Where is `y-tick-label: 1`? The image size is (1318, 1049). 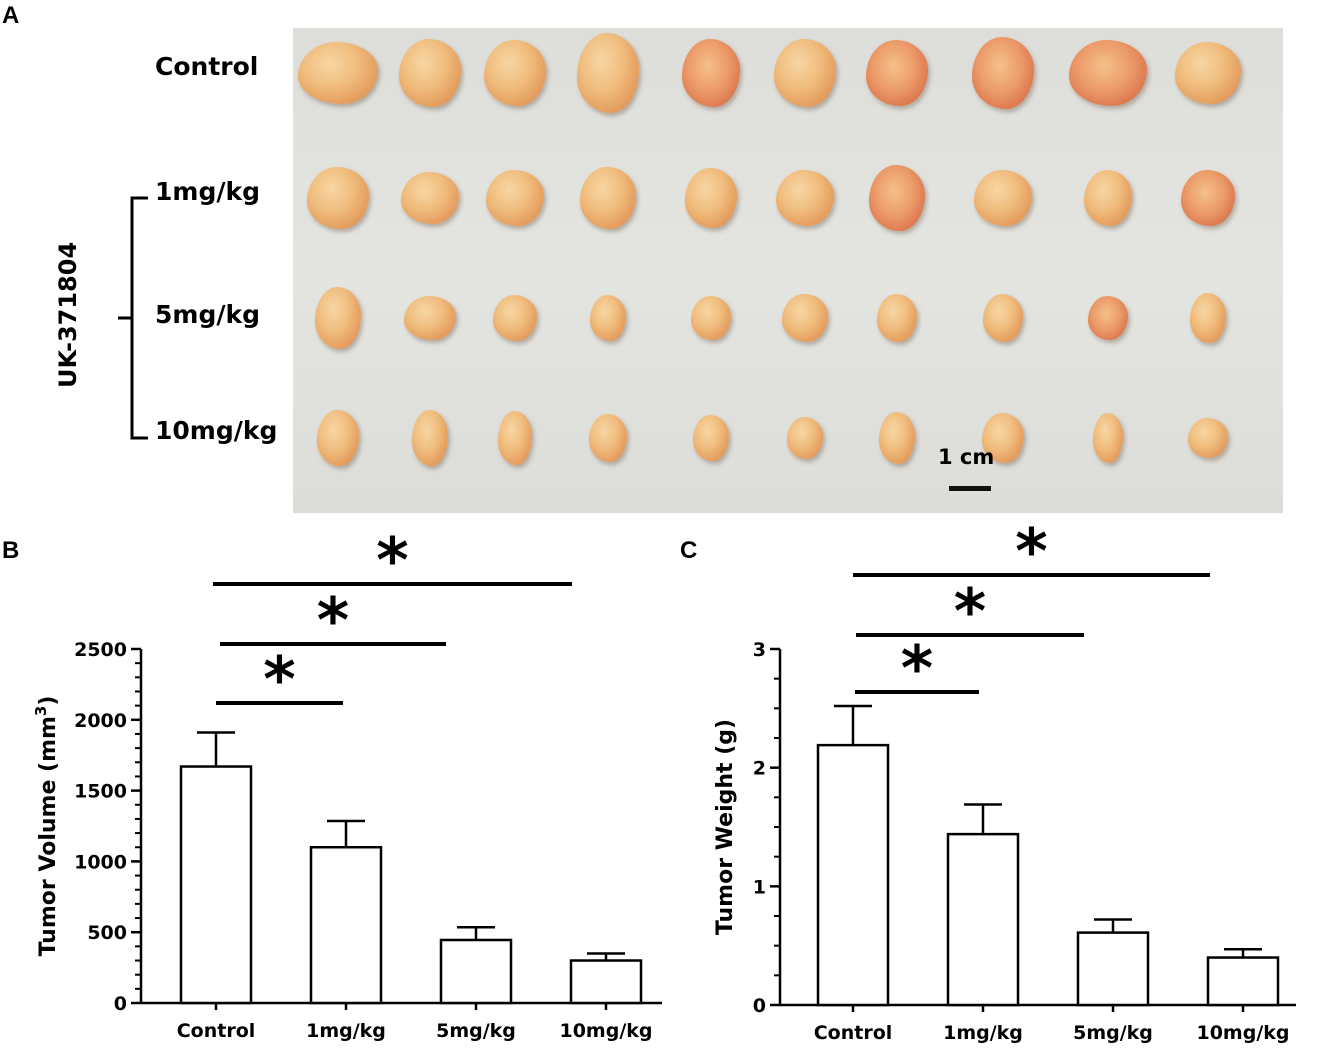
y-tick-label: 1 is located at coordinates (759, 887).